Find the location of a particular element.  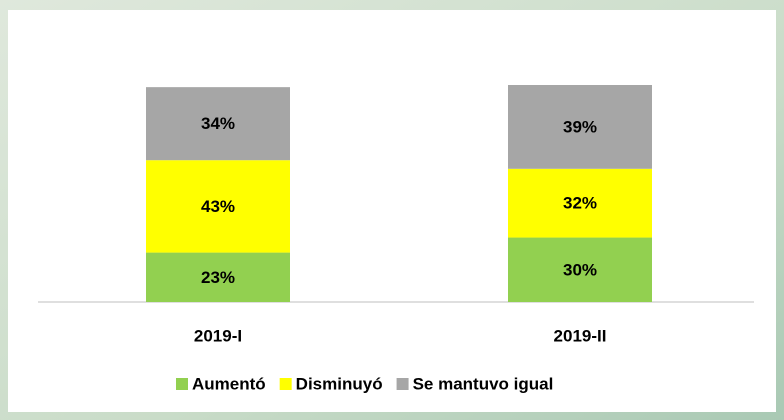

legend-label: Se mantuvo igual is located at coordinates (483, 383).